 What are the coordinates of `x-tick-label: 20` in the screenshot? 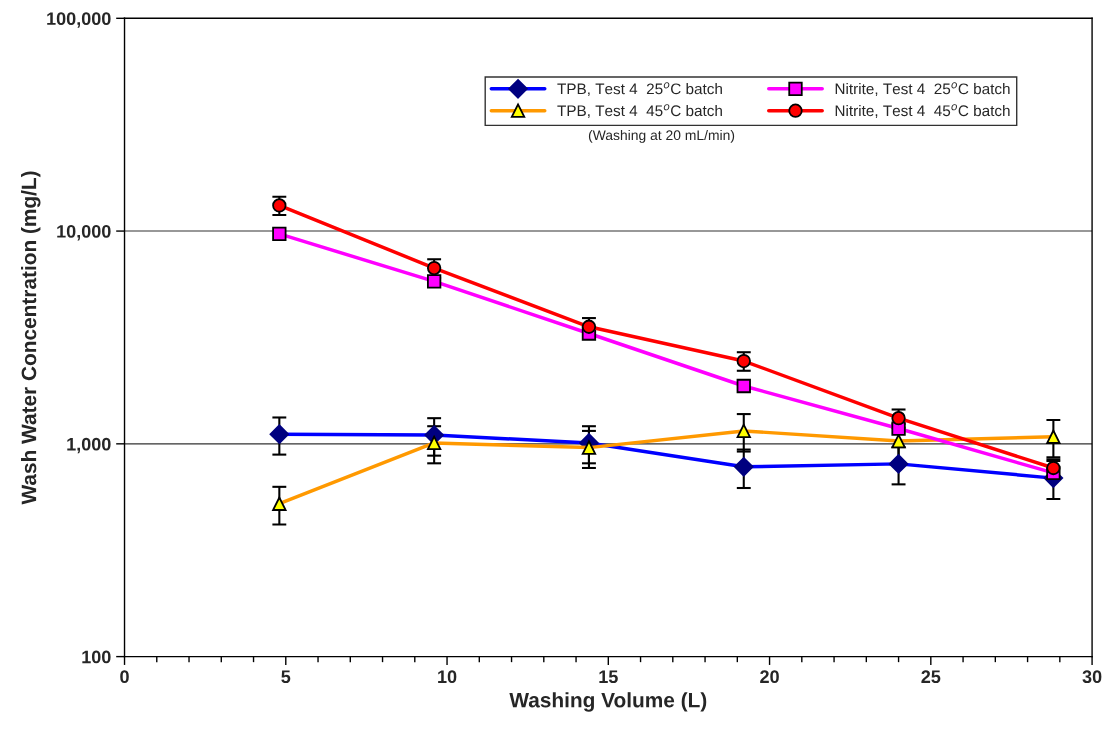 It's located at (769, 677).